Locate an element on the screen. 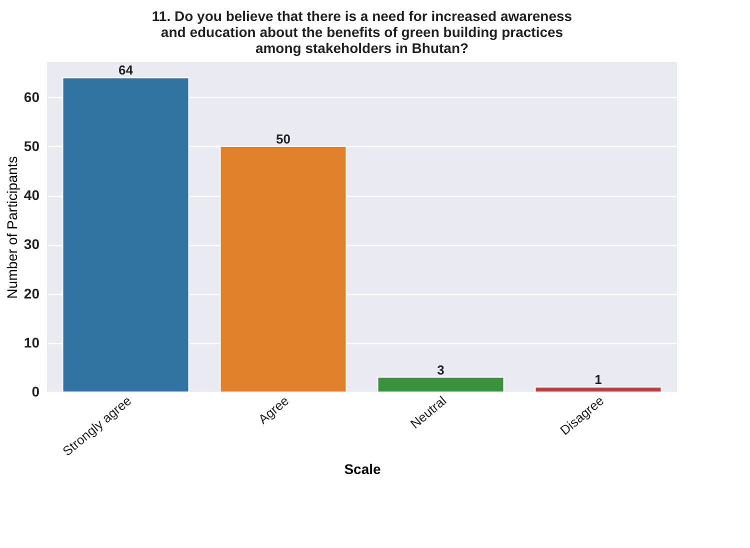  data-label: 1 is located at coordinates (598, 380).